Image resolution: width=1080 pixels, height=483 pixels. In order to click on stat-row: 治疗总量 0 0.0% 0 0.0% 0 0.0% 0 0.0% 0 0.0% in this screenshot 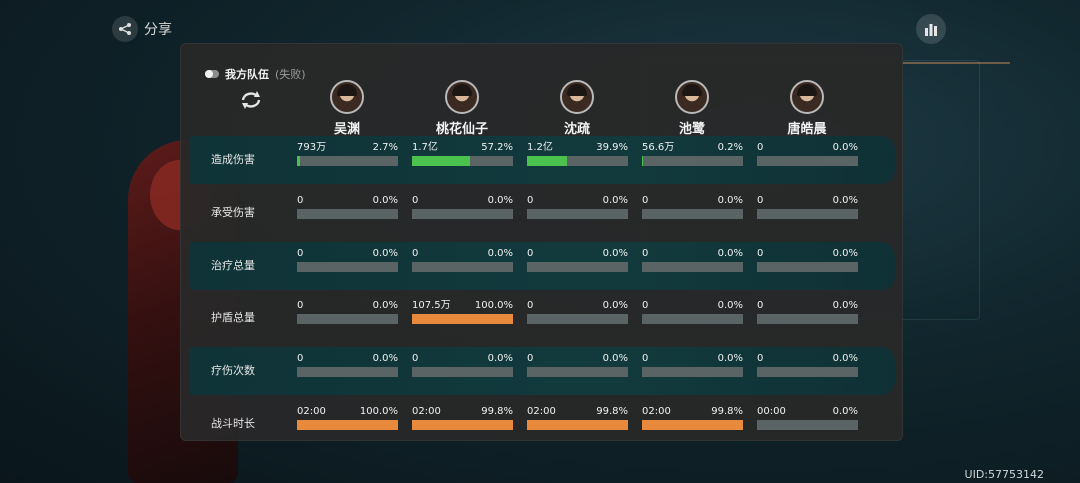, I will do `click(542, 266)`.